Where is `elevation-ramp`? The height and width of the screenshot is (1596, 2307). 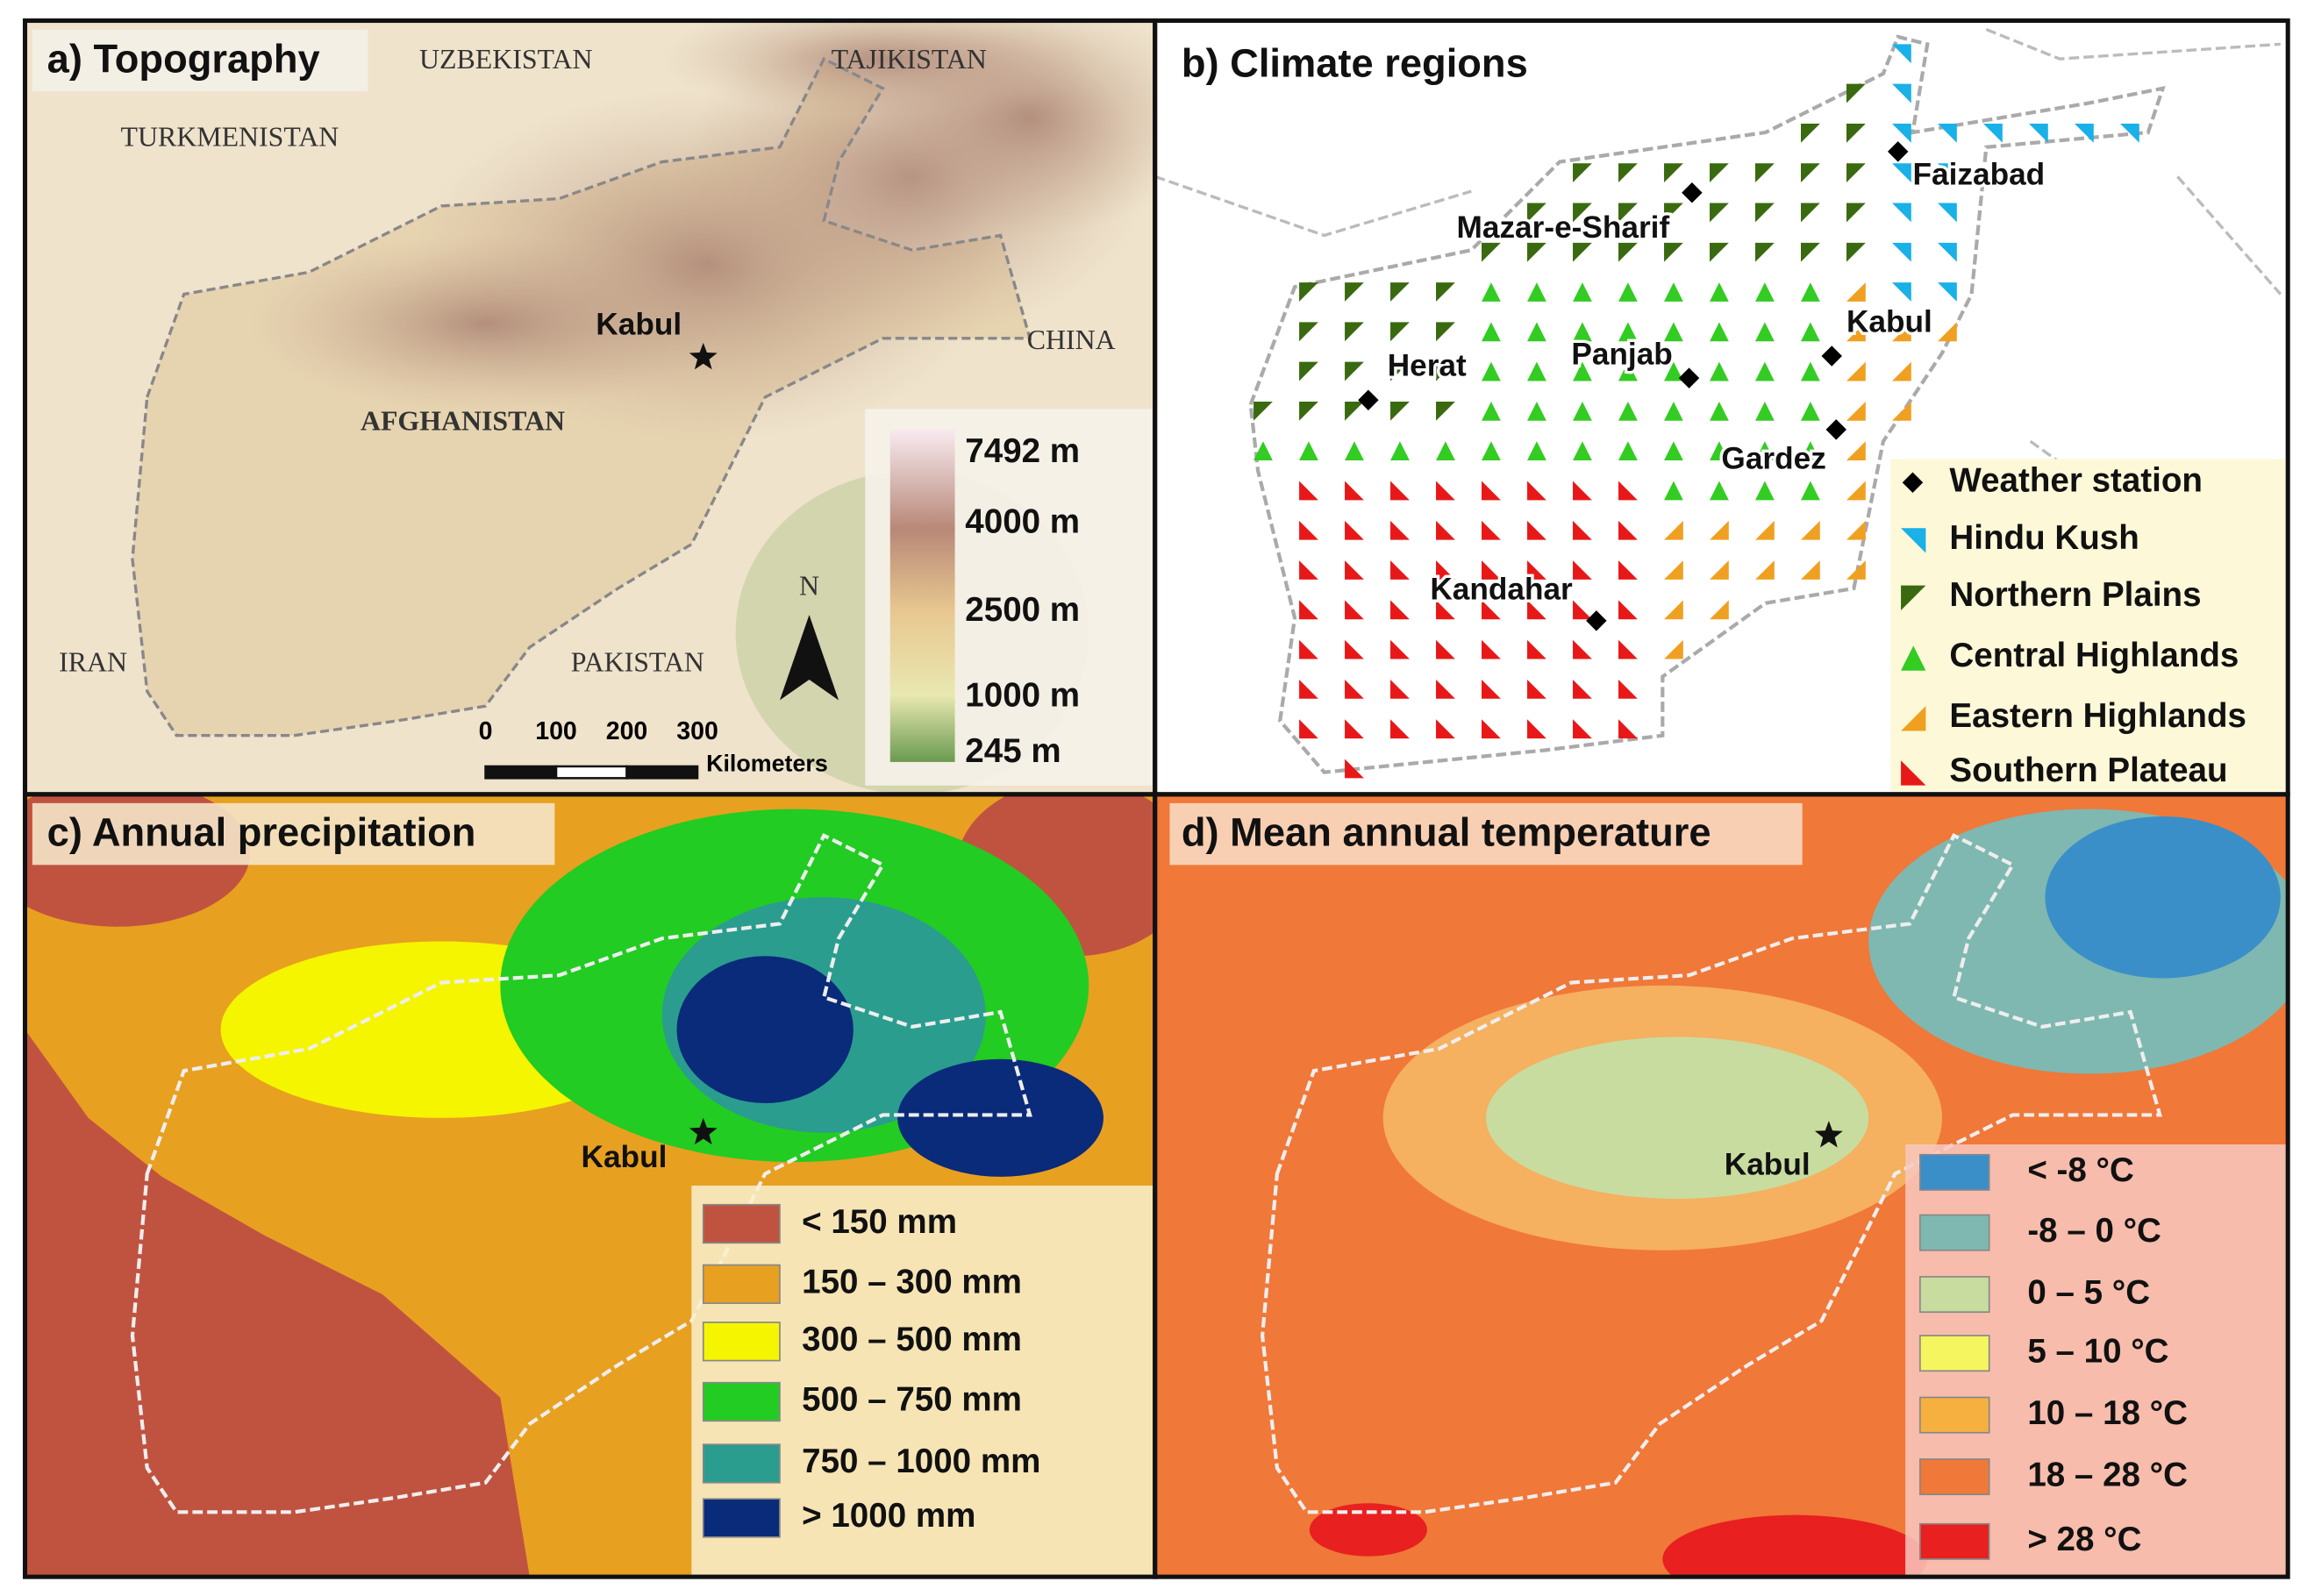
elevation-ramp is located at coordinates (922, 595).